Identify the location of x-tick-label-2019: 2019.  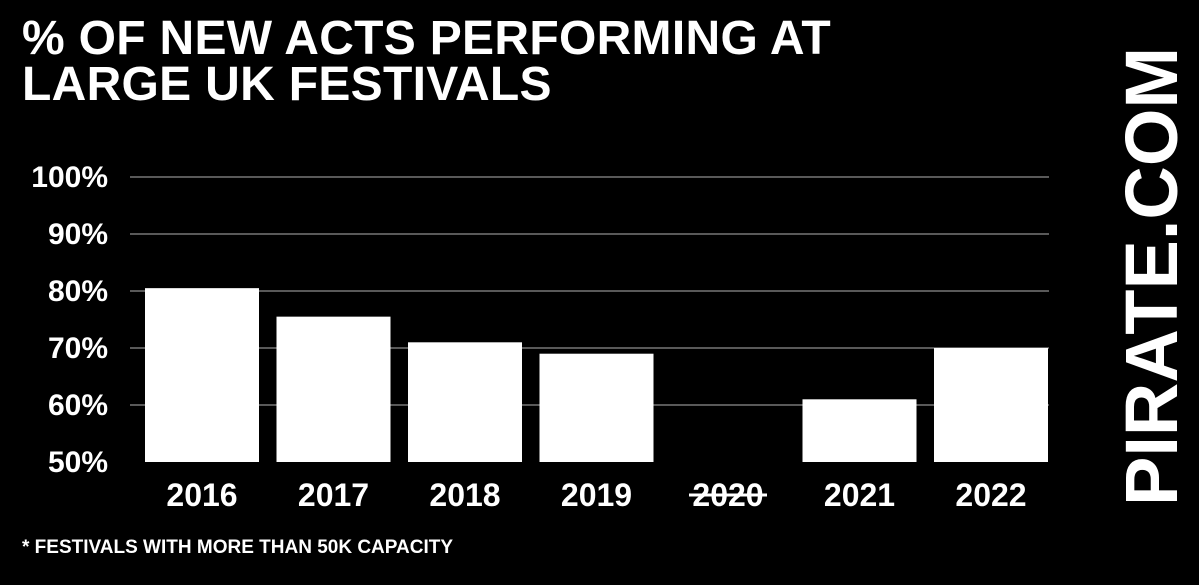
(596, 495).